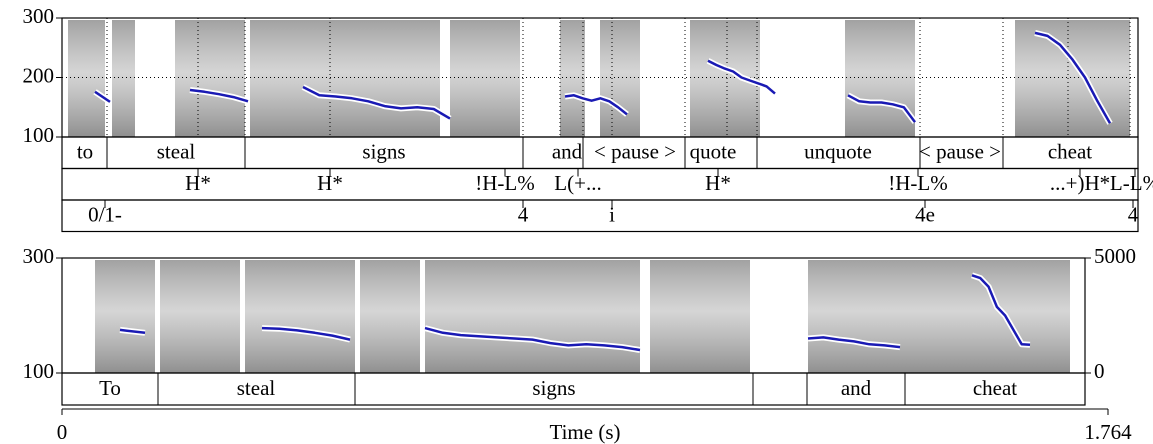 This screenshot has height=444, width=1153. I want to click on tier-label: 4e, so click(925, 215).